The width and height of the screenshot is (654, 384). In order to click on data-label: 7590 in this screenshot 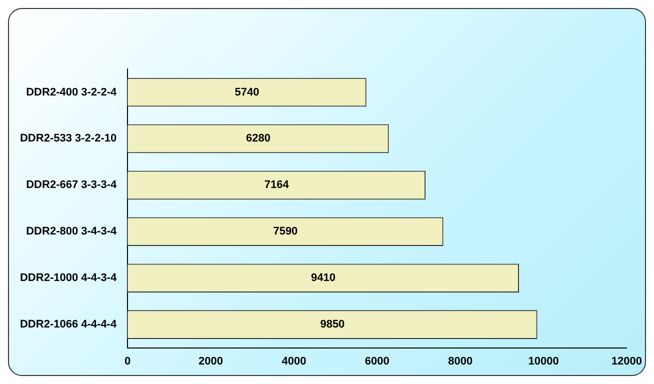, I will do `click(285, 232)`.